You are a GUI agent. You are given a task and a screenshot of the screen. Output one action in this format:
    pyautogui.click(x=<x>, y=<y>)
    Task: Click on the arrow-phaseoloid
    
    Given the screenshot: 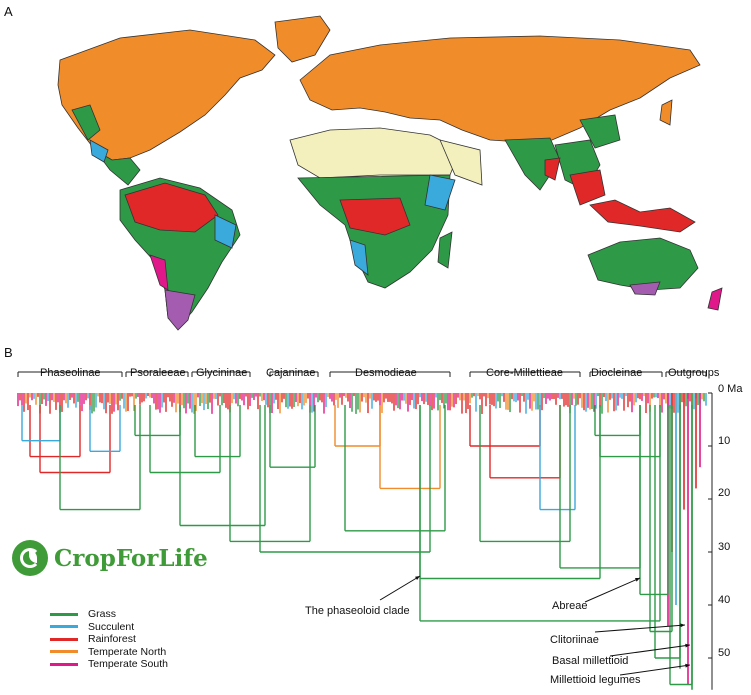 What is the action you would take?
    pyautogui.click(x=400, y=588)
    